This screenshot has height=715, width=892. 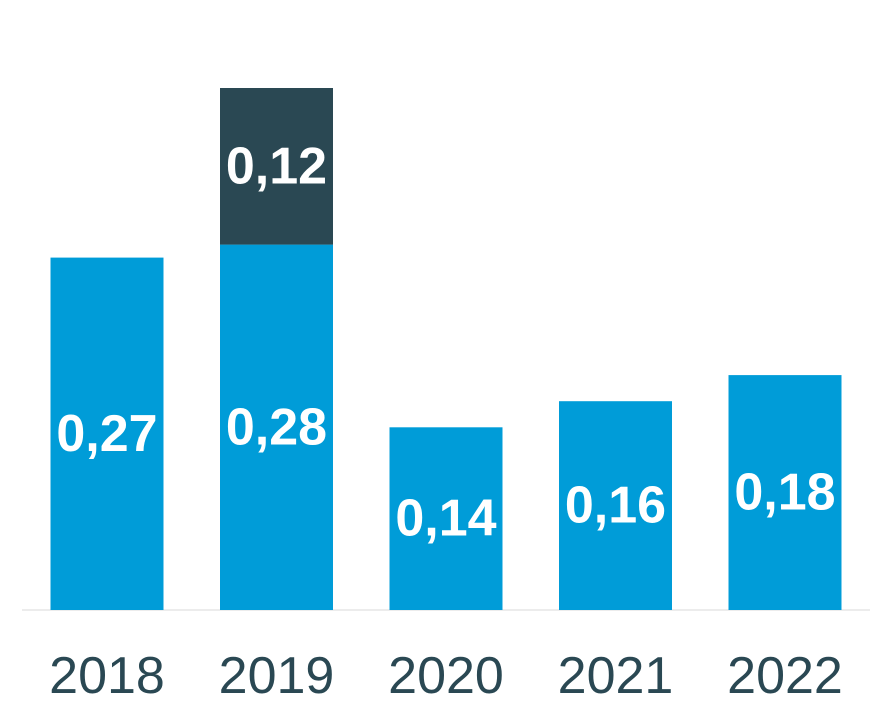 I want to click on data-label-2022-segment-1: 0,18, so click(x=784, y=493).